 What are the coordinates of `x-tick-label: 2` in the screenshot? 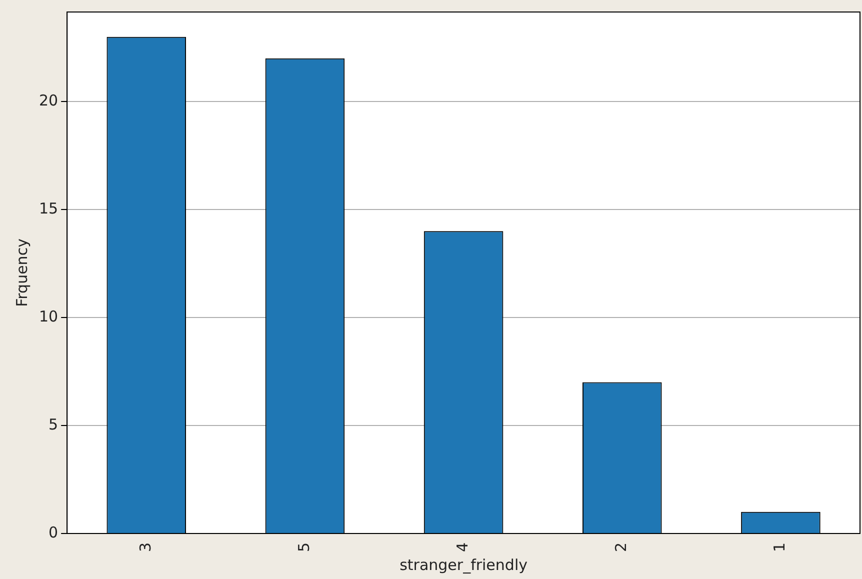 It's located at (621, 547).